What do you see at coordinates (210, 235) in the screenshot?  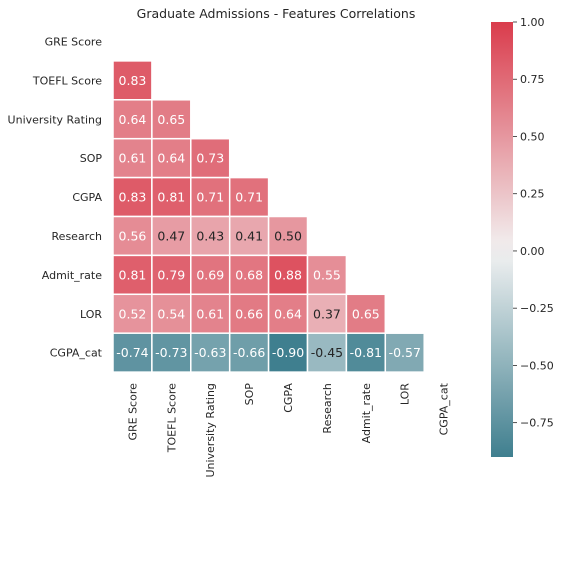 I see `heatmap-value-label: 0.43` at bounding box center [210, 235].